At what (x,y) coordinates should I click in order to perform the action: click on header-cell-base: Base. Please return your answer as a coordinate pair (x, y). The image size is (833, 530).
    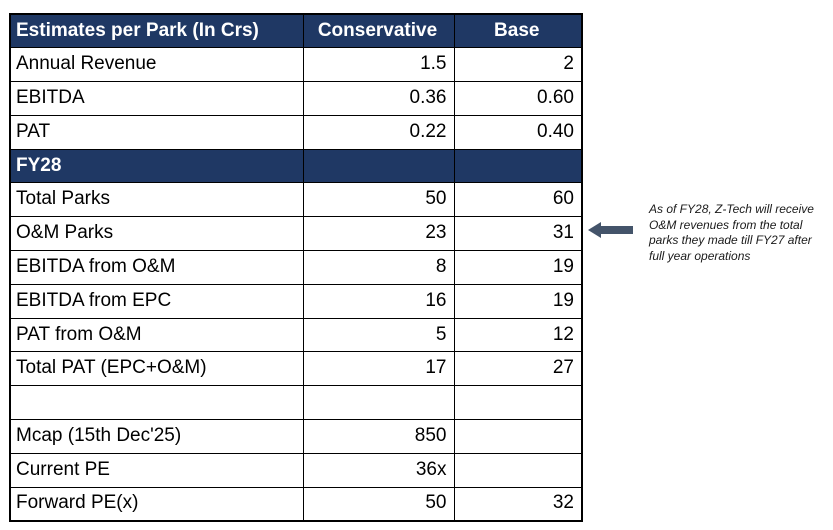
    Looking at the image, I should click on (518, 31).